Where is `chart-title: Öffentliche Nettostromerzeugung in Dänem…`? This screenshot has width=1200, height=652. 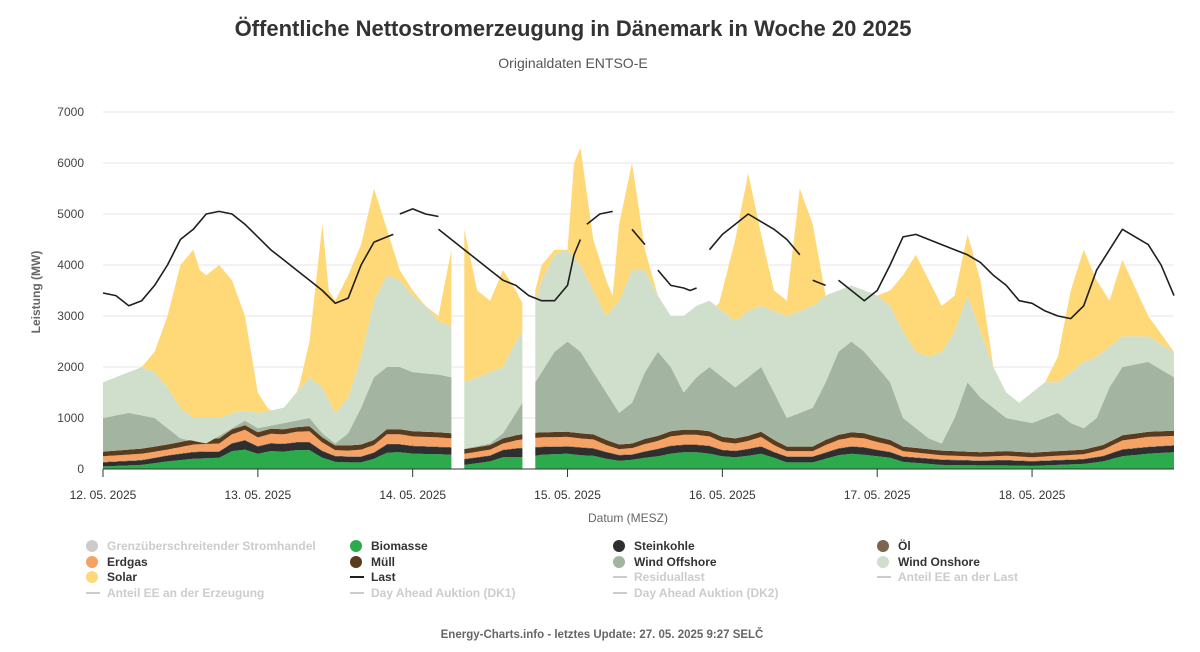
chart-title: Öffentliche Nettostromerzeugung in Dänem… is located at coordinates (573, 28).